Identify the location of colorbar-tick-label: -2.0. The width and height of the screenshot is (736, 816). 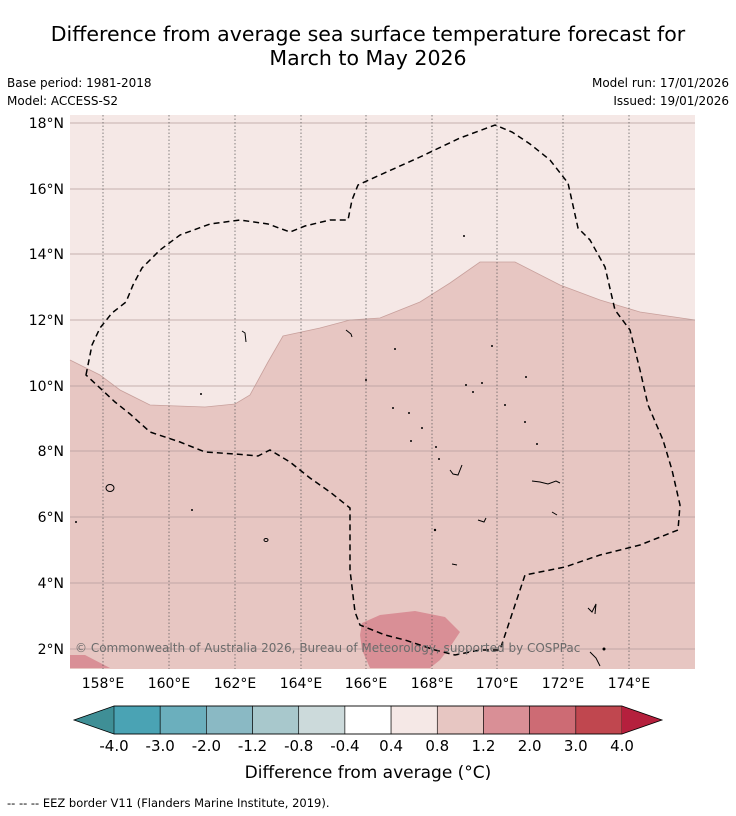
(206, 746).